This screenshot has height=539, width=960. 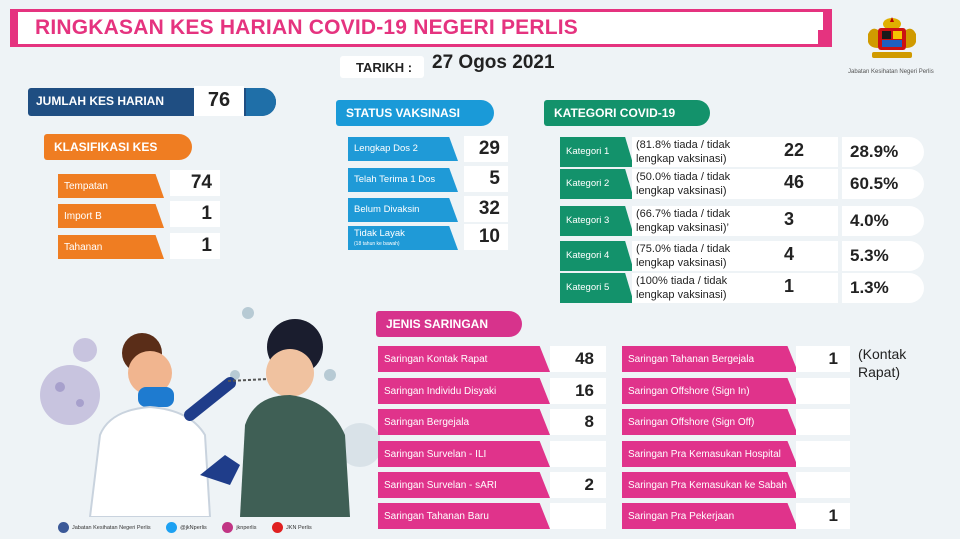 I want to click on crest-icon, so click(x=892, y=37).